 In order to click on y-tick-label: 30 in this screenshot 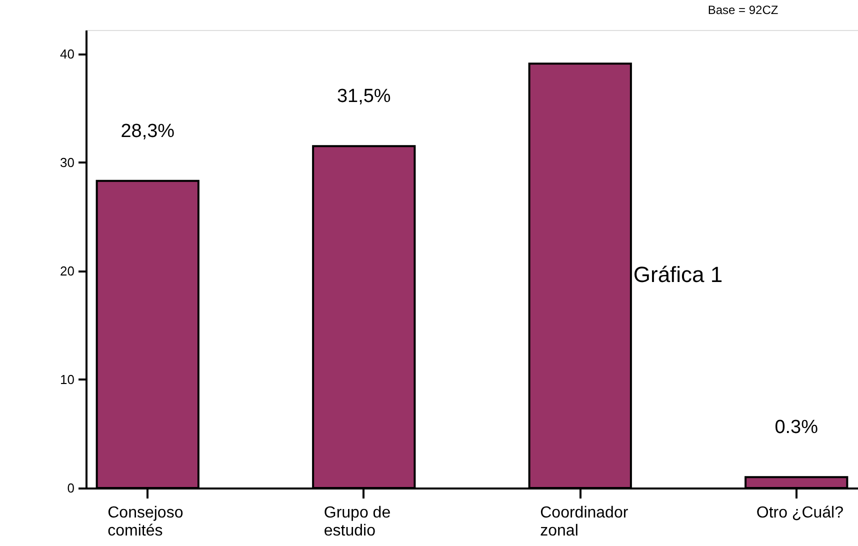, I will do `click(67, 162)`.